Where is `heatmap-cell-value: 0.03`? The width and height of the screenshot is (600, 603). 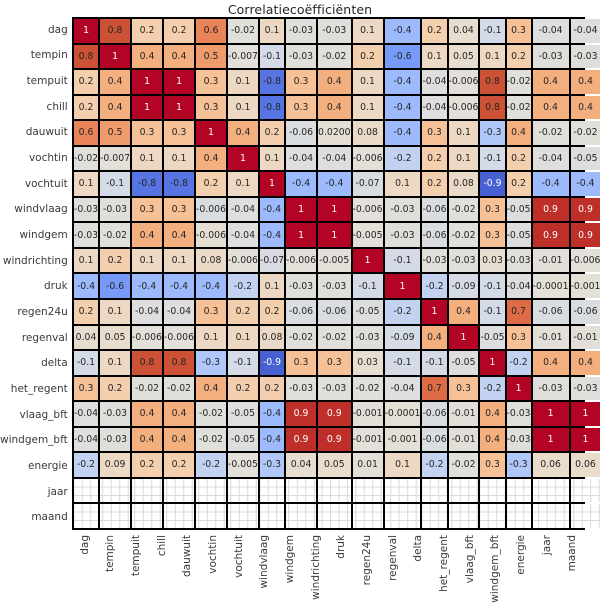
heatmap-cell-value: 0.03 is located at coordinates (367, 362).